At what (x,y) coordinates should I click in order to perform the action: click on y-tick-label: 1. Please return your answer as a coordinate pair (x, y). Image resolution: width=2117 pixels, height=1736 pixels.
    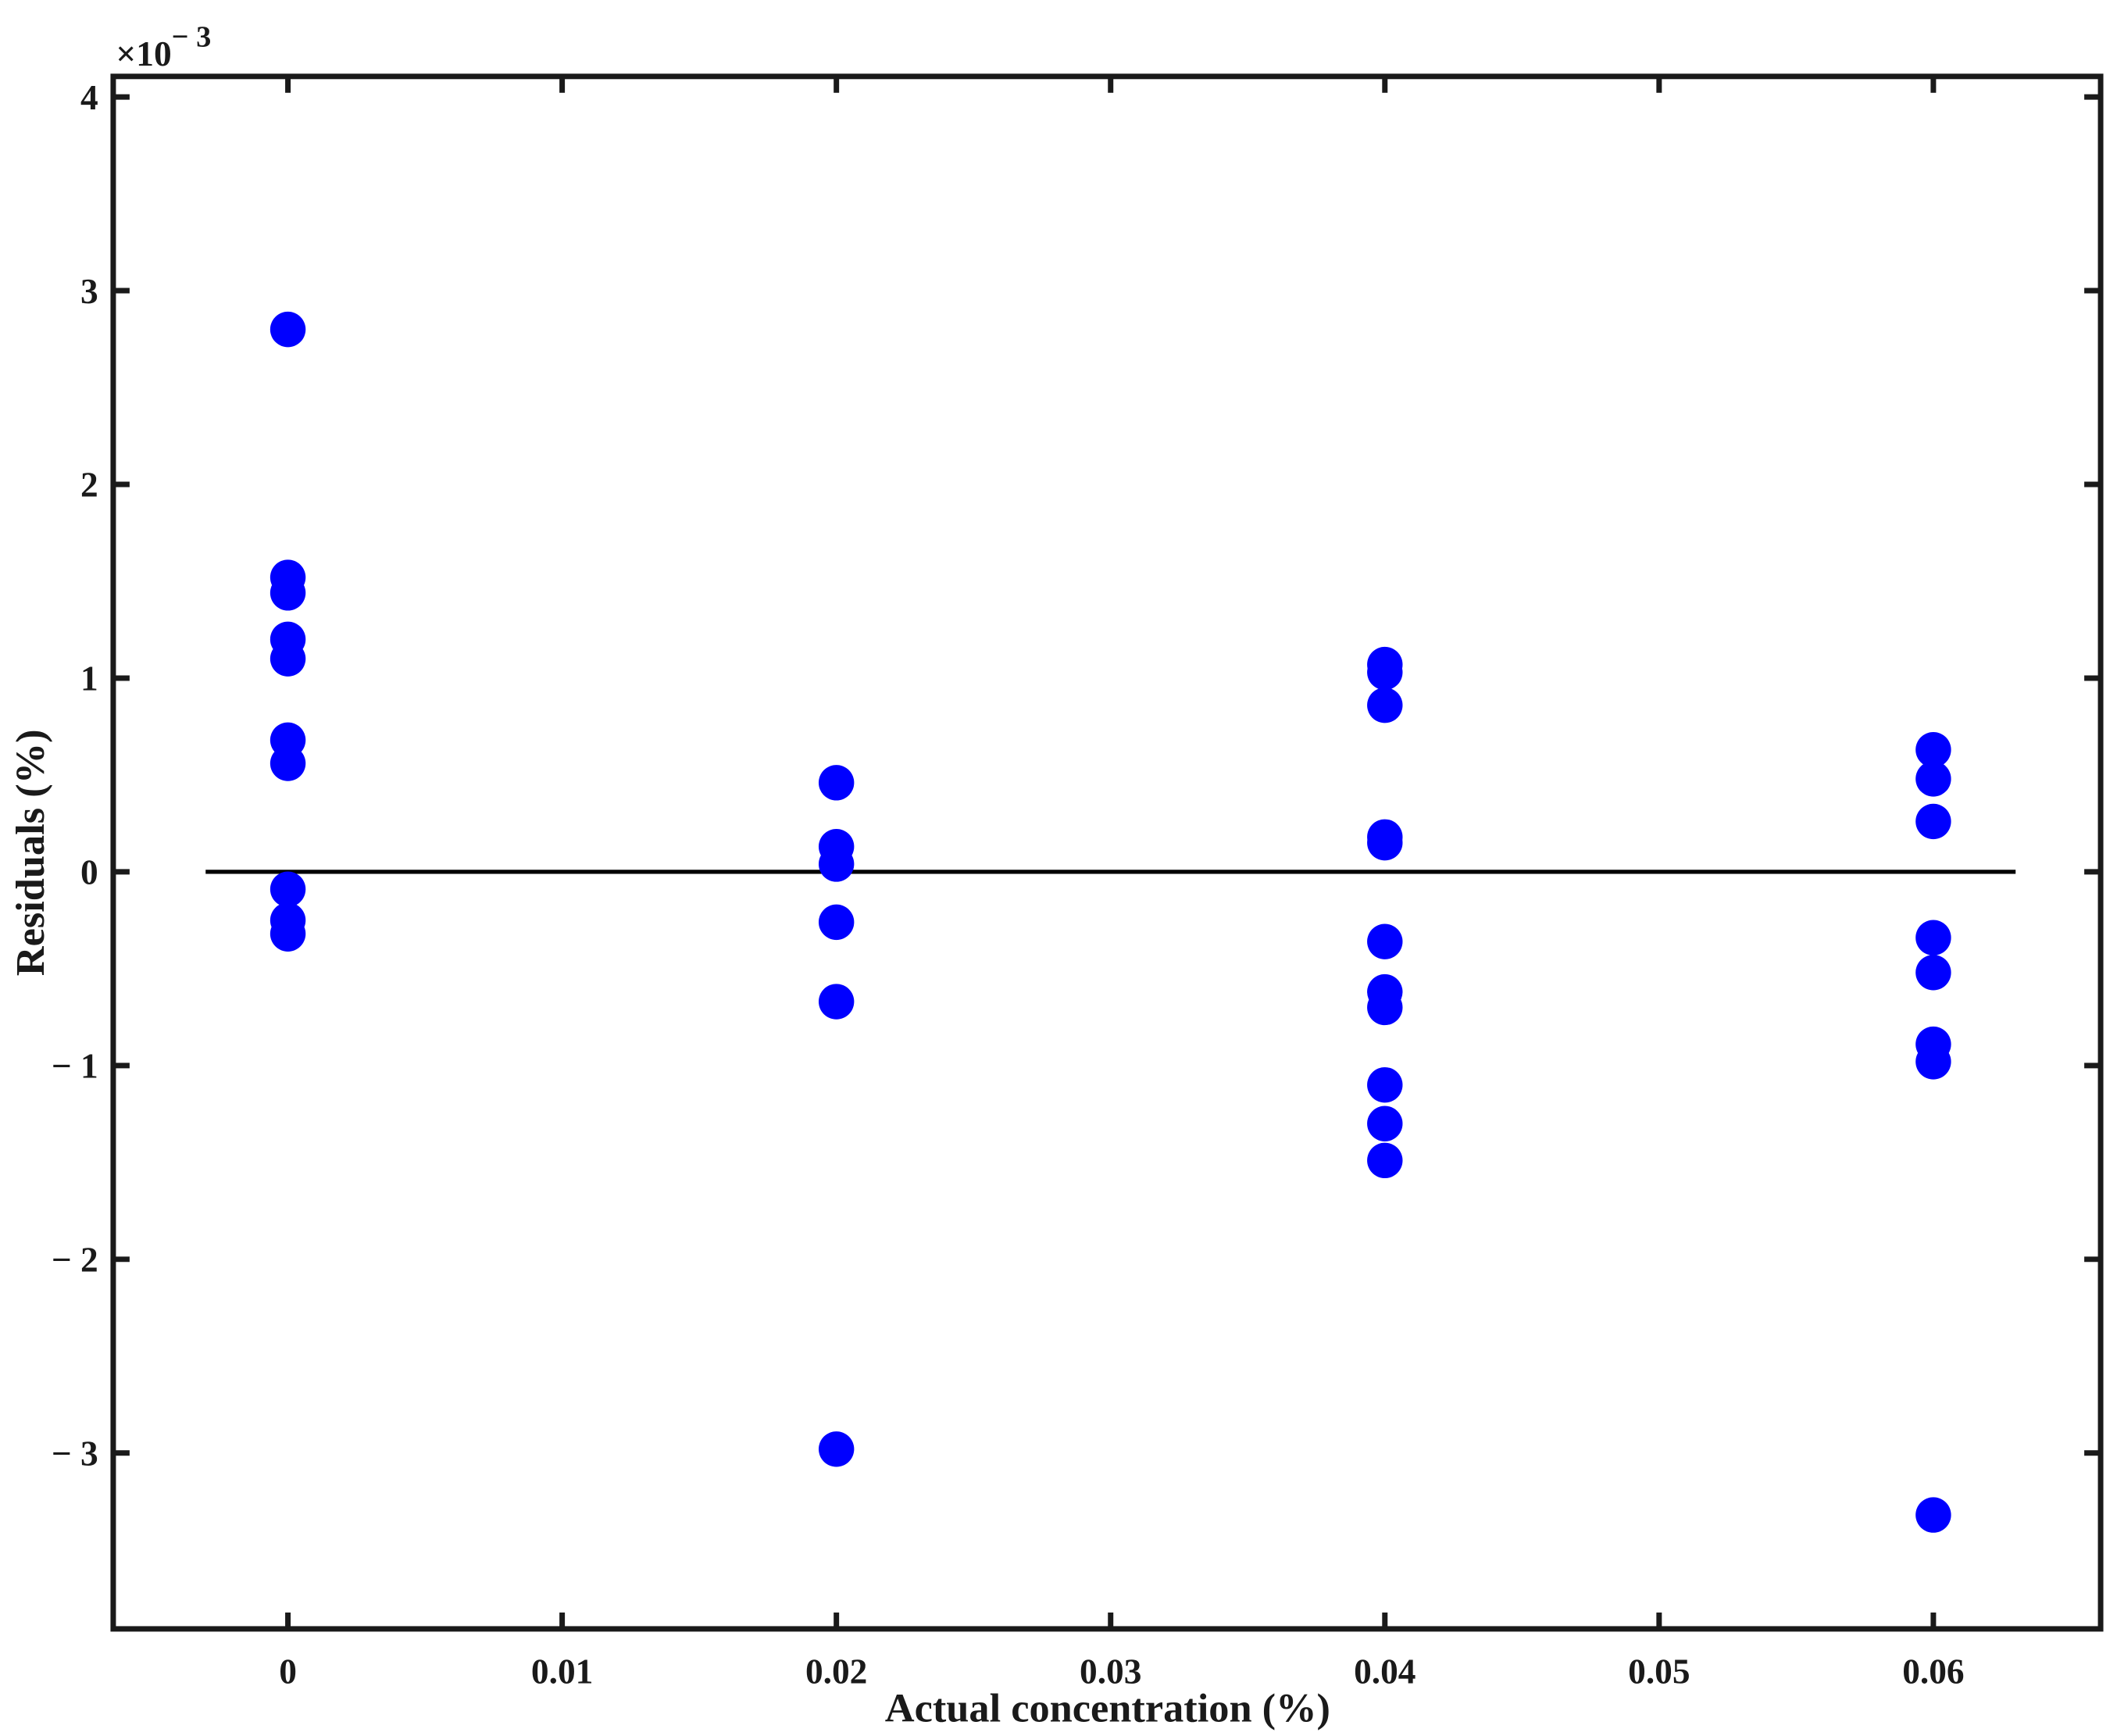
    Looking at the image, I should click on (89, 678).